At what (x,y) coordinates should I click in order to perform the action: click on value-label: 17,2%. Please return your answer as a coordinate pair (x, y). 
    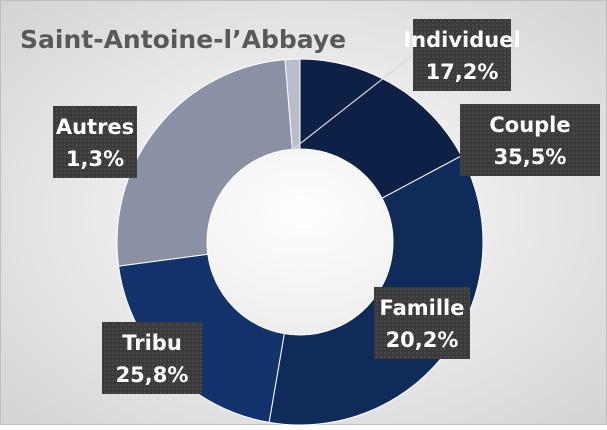
    Looking at the image, I should click on (462, 72).